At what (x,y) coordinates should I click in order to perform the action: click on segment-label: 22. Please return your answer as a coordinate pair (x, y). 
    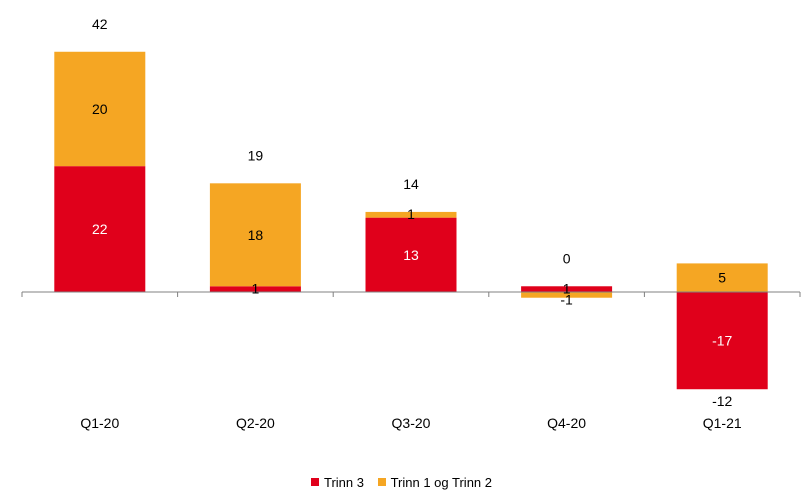
    Looking at the image, I should click on (100, 229).